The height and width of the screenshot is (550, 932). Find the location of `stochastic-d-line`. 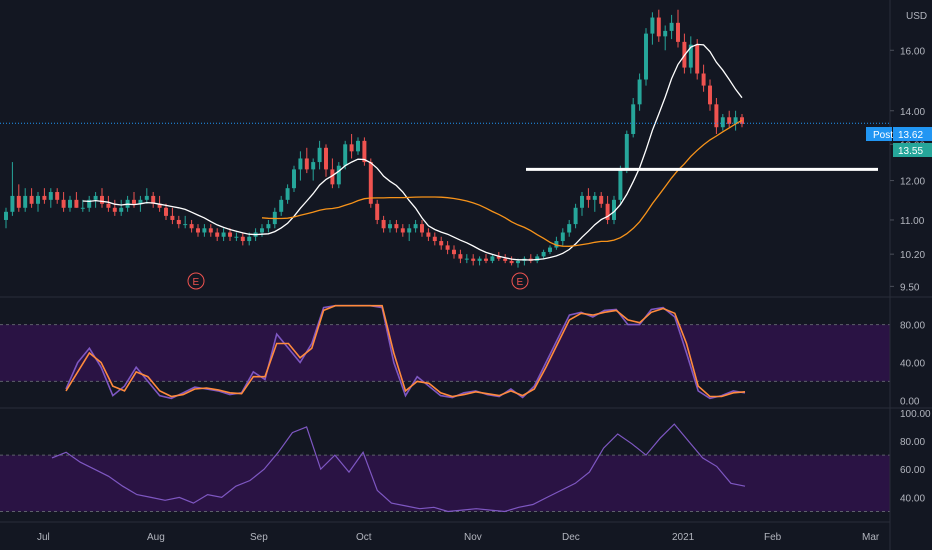

stochastic-d-line is located at coordinates (405, 351).